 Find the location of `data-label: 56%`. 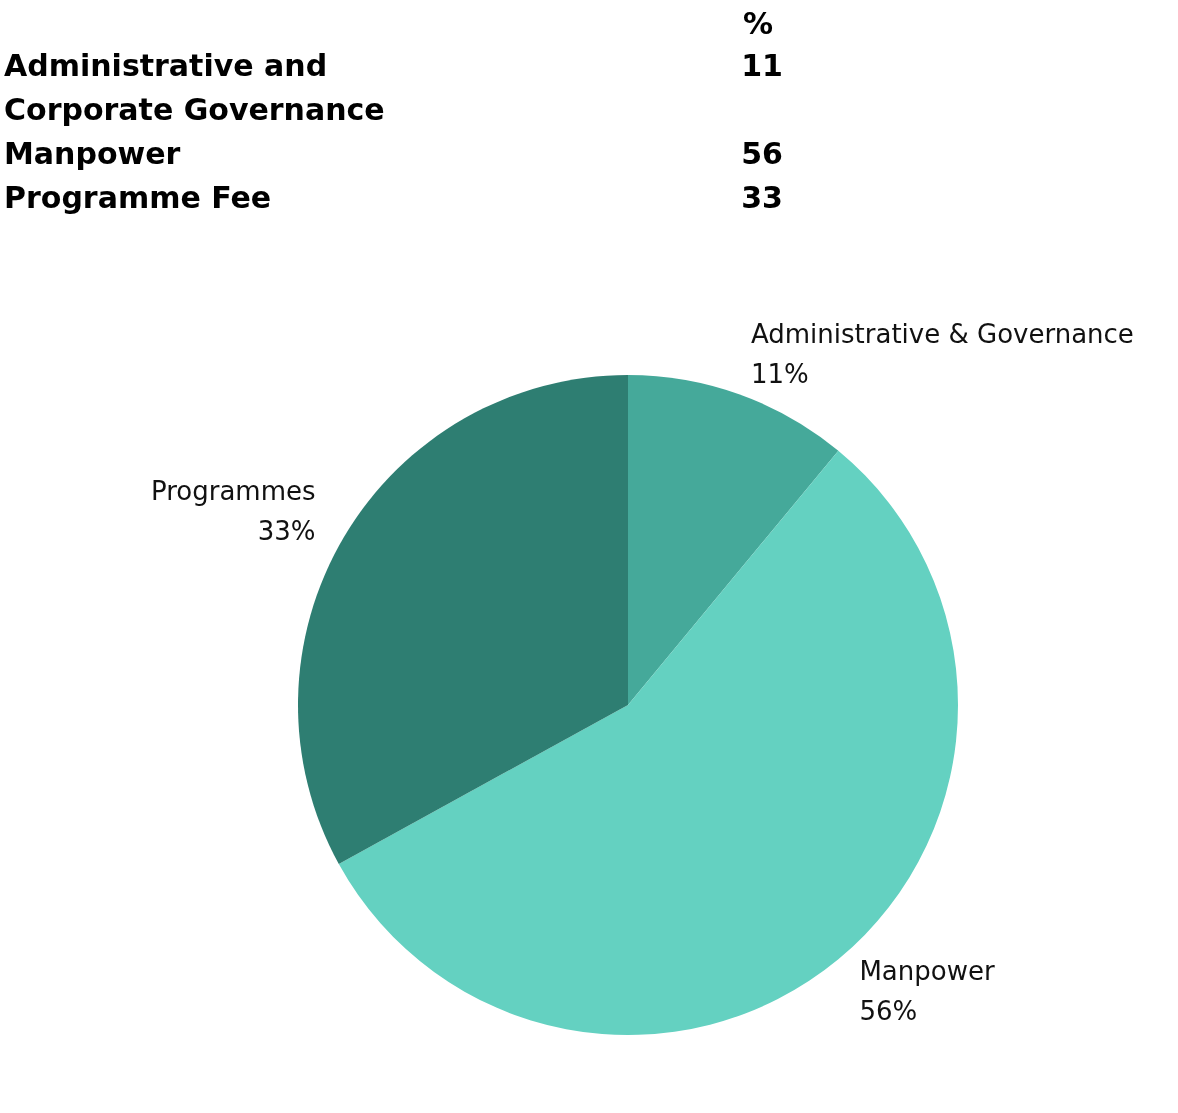

data-label: 56% is located at coordinates (888, 1010).